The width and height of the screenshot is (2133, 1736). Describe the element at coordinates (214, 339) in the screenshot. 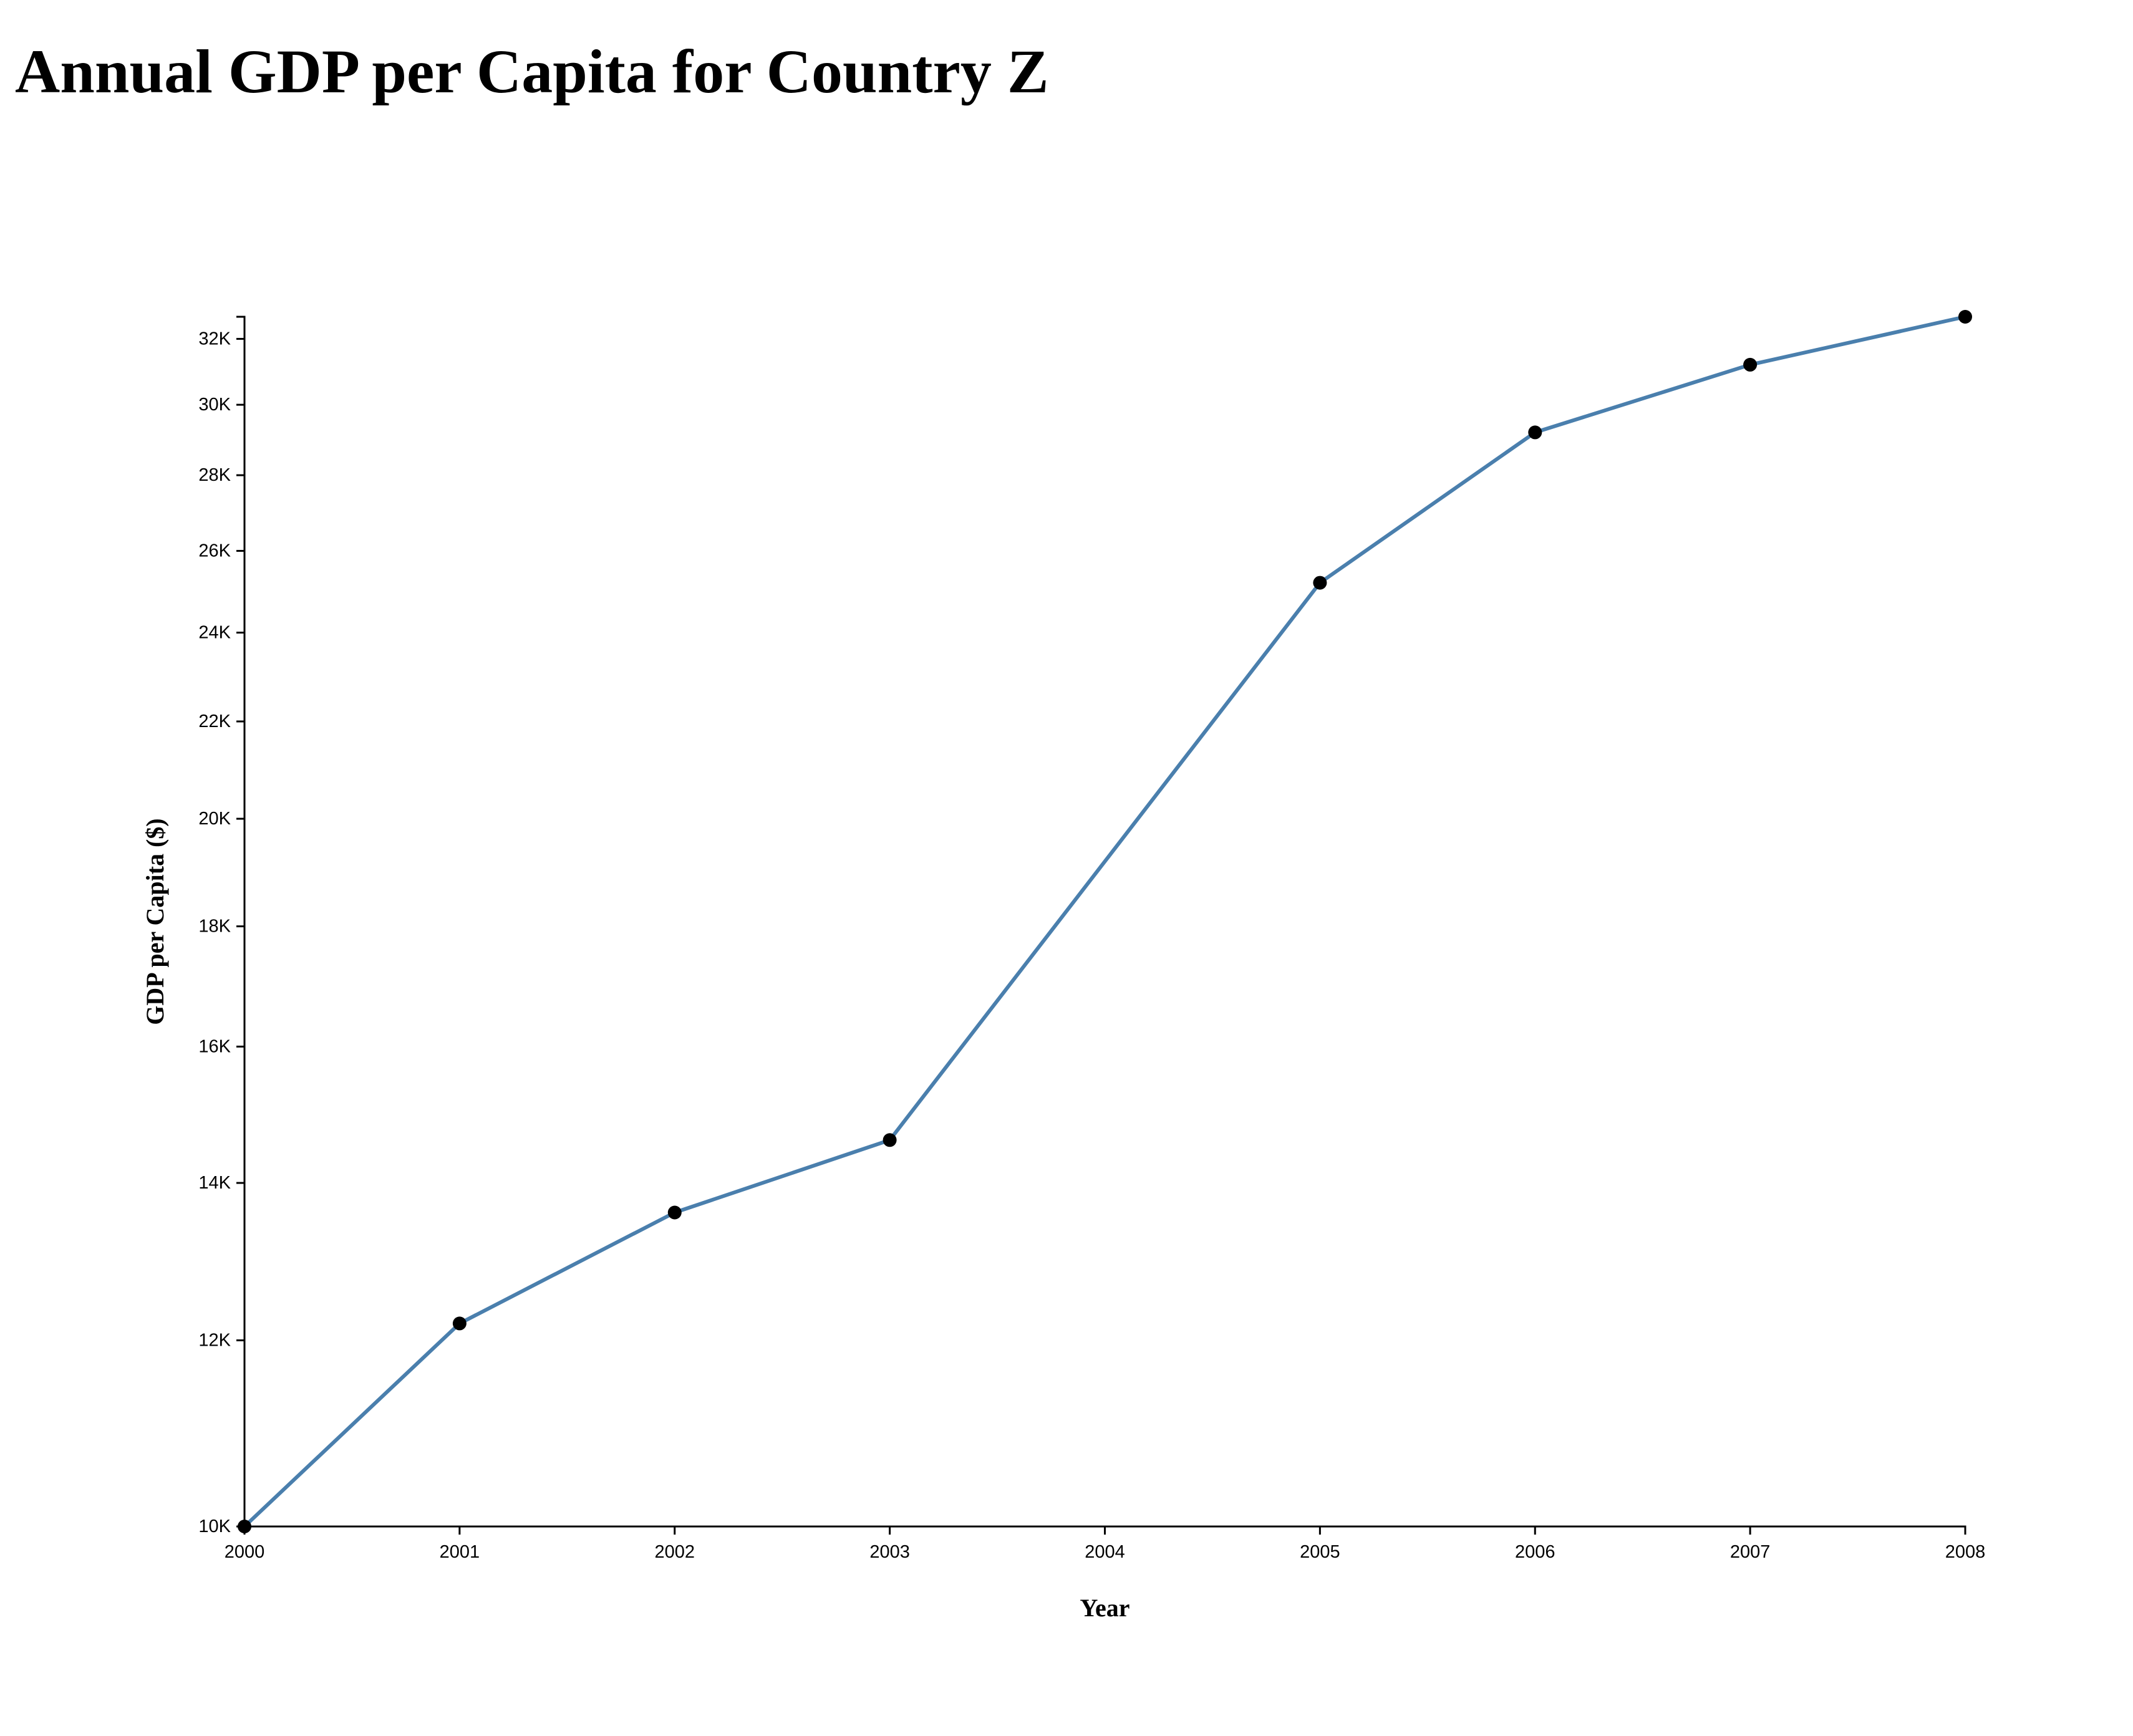

I see `y-tick-label: 32K` at that location.